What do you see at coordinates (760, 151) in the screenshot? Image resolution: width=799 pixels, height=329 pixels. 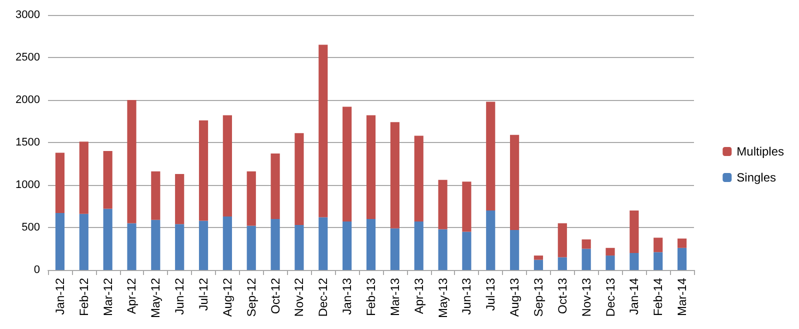 I see `legend-label: Multiples` at bounding box center [760, 151].